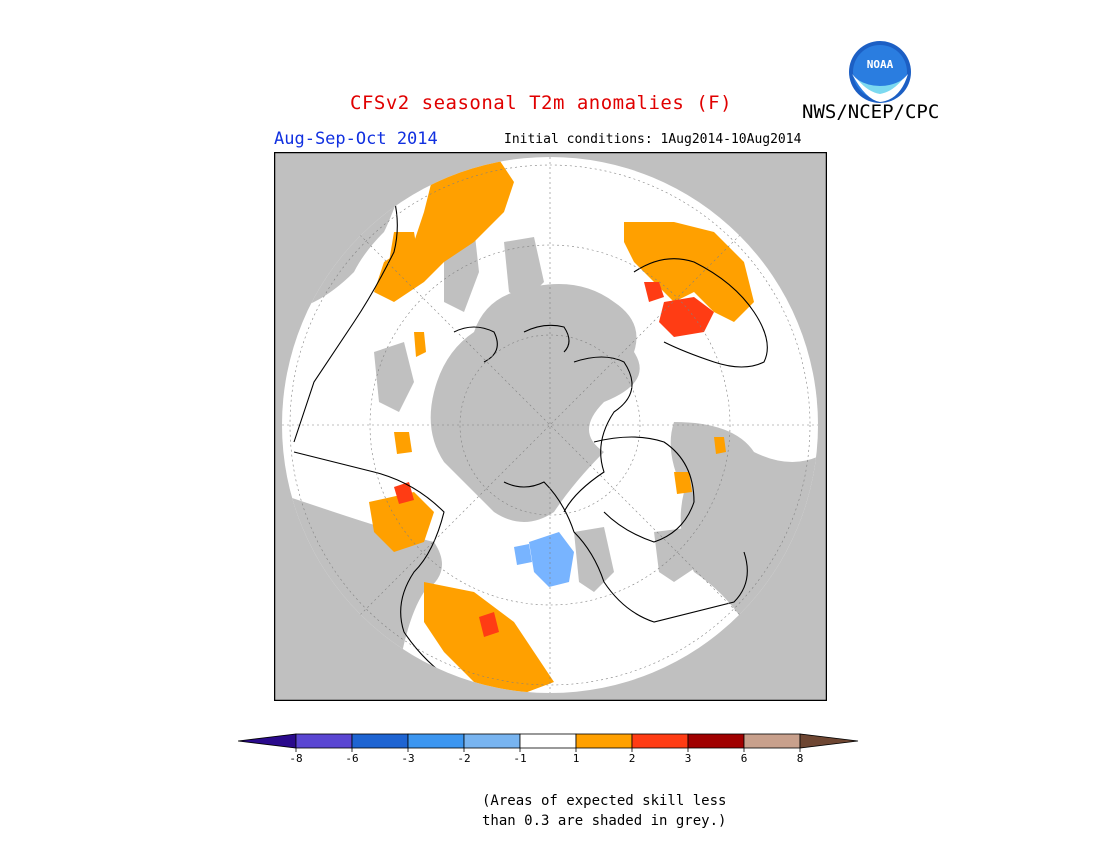  Describe the element at coordinates (407, 758) in the screenshot. I see `legend-tick-label: -3` at that location.